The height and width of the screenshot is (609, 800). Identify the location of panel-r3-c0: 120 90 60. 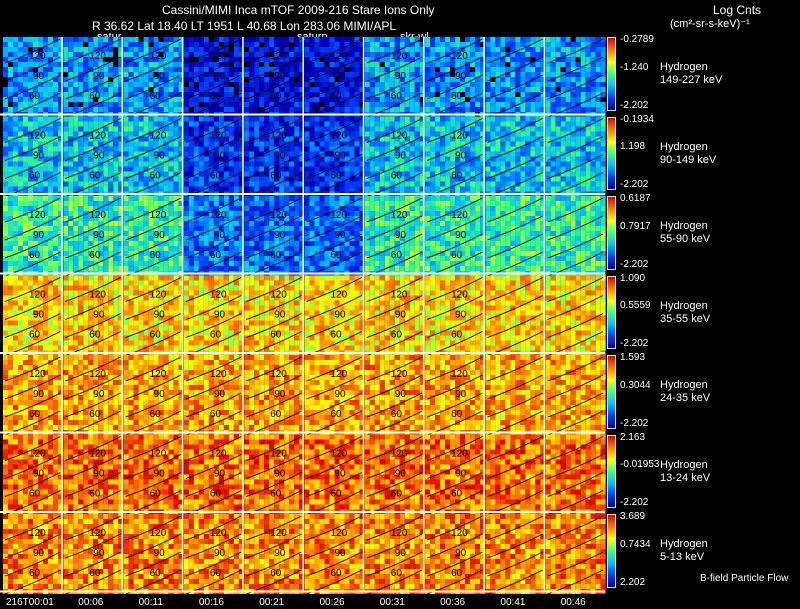
(33, 315).